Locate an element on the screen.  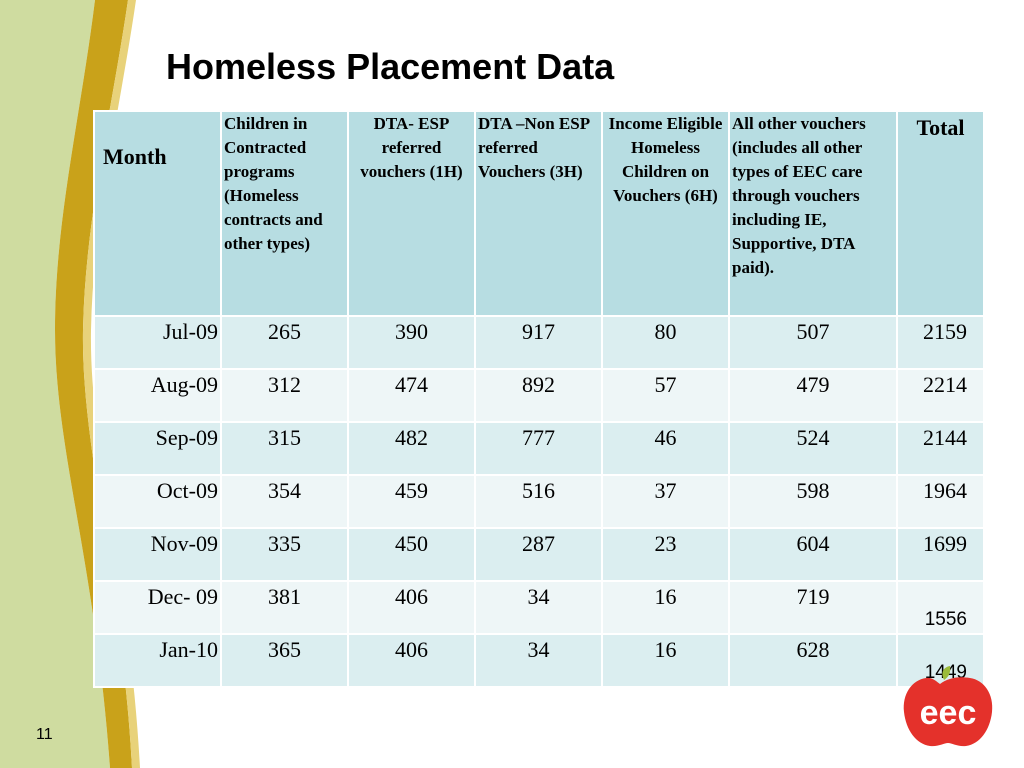
table-row: Jul-09 265 390 917 80 507 2159 is located at coordinates (539, 342).